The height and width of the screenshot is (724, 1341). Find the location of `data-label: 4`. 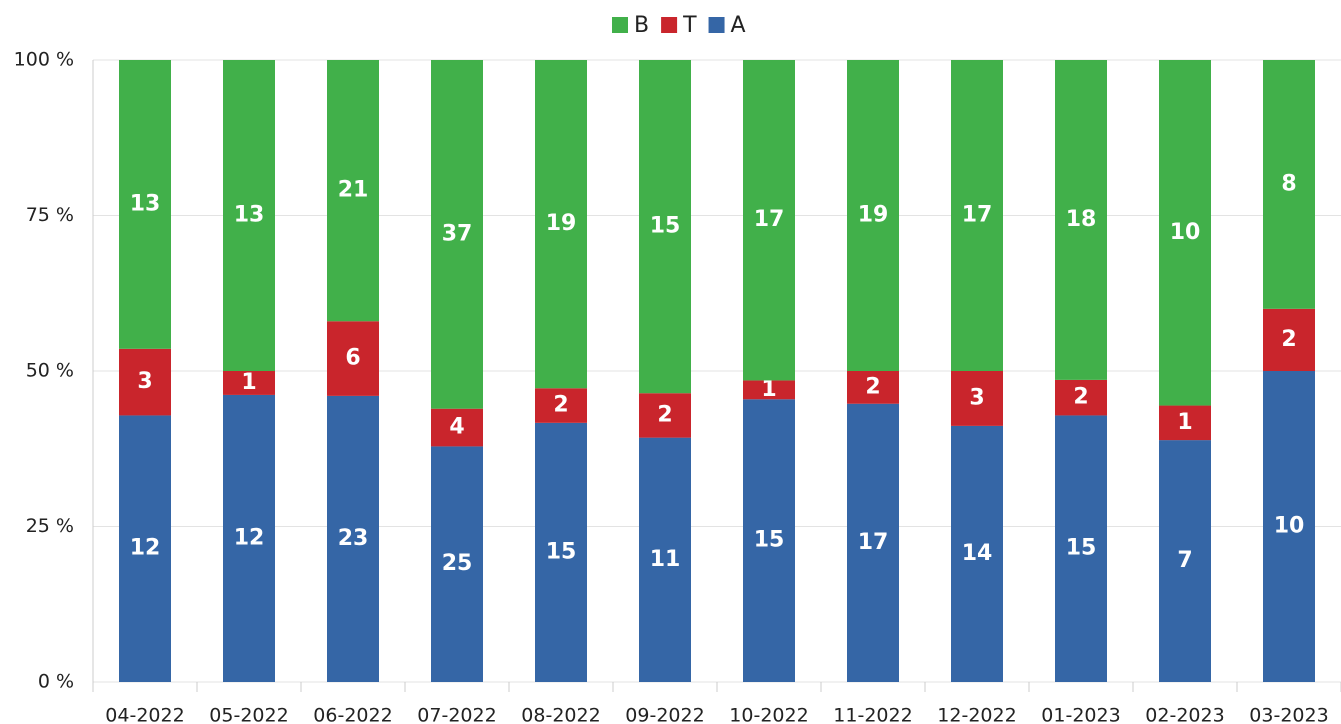

data-label: 4 is located at coordinates (456, 427).